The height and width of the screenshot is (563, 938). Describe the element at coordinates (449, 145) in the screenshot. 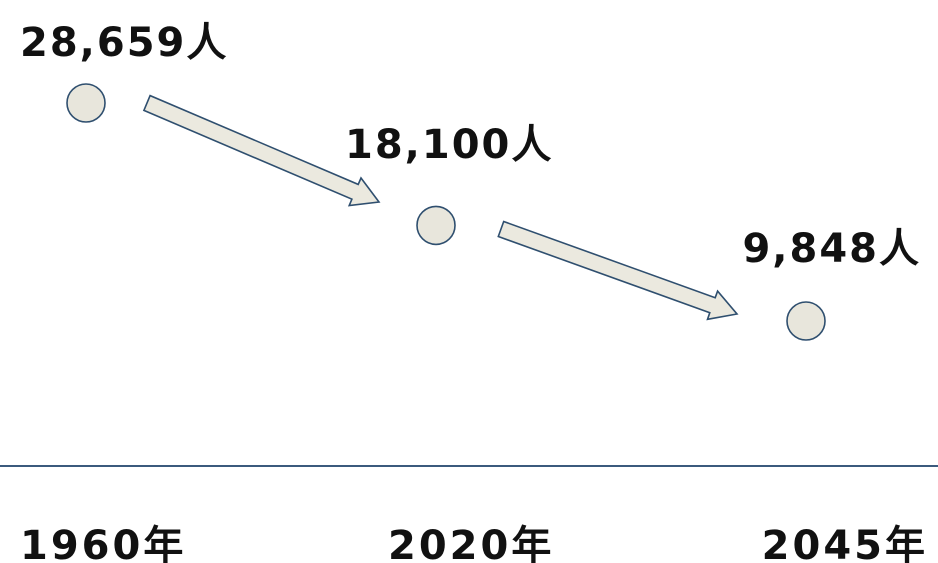

I see `value-label-2: 18,100人` at that location.